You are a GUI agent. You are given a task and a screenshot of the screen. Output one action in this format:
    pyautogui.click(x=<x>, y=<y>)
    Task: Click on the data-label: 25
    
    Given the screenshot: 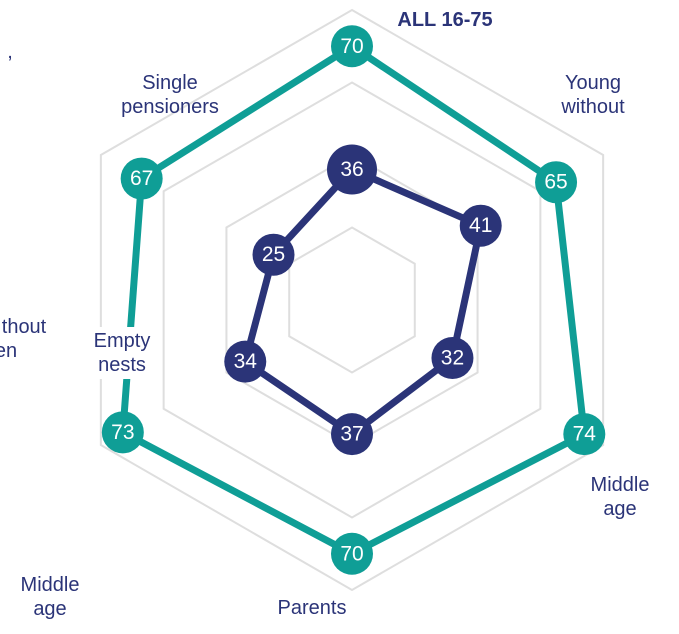 What is the action you would take?
    pyautogui.click(x=273, y=254)
    